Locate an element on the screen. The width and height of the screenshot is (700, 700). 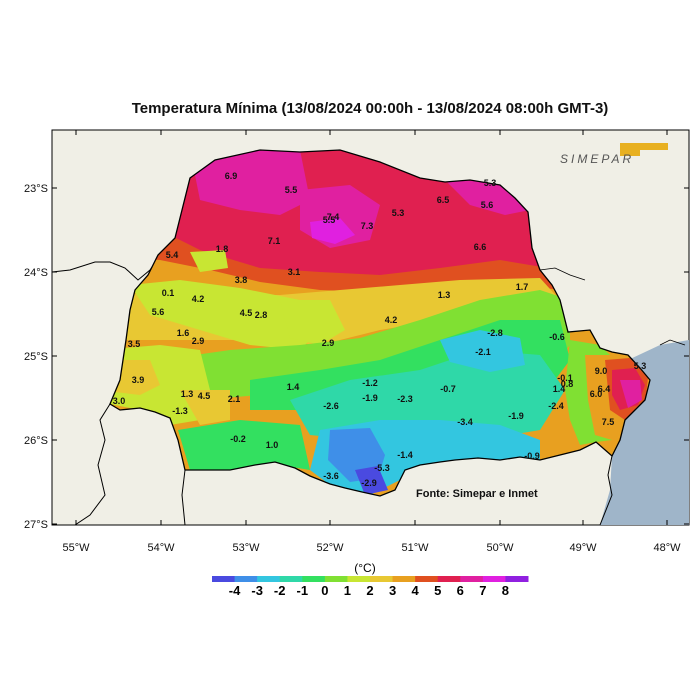
station-value: -1.3 is located at coordinates (180, 411).